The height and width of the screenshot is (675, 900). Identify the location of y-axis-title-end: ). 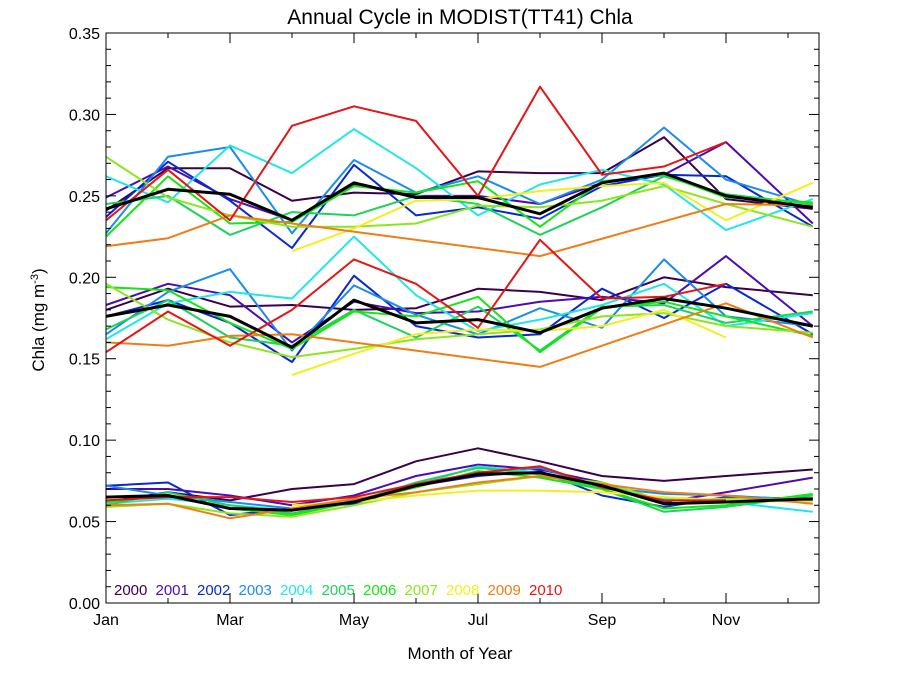
(38, 271).